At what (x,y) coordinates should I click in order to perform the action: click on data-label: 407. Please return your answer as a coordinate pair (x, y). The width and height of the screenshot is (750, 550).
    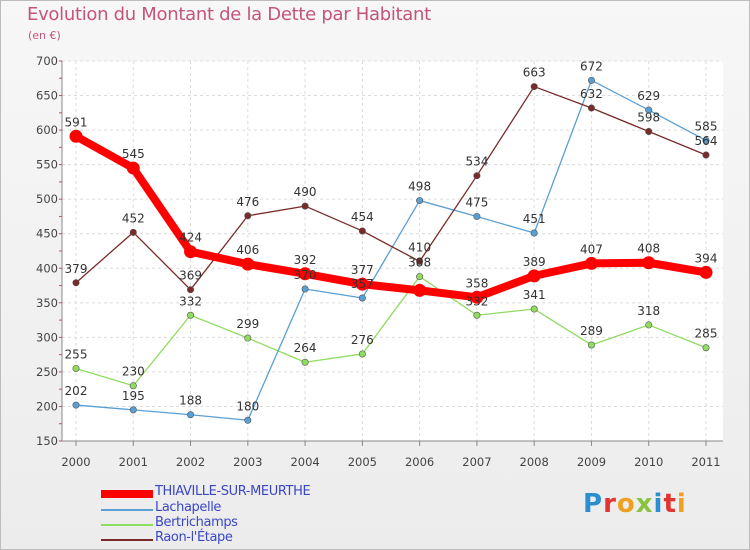
    Looking at the image, I should click on (591, 249).